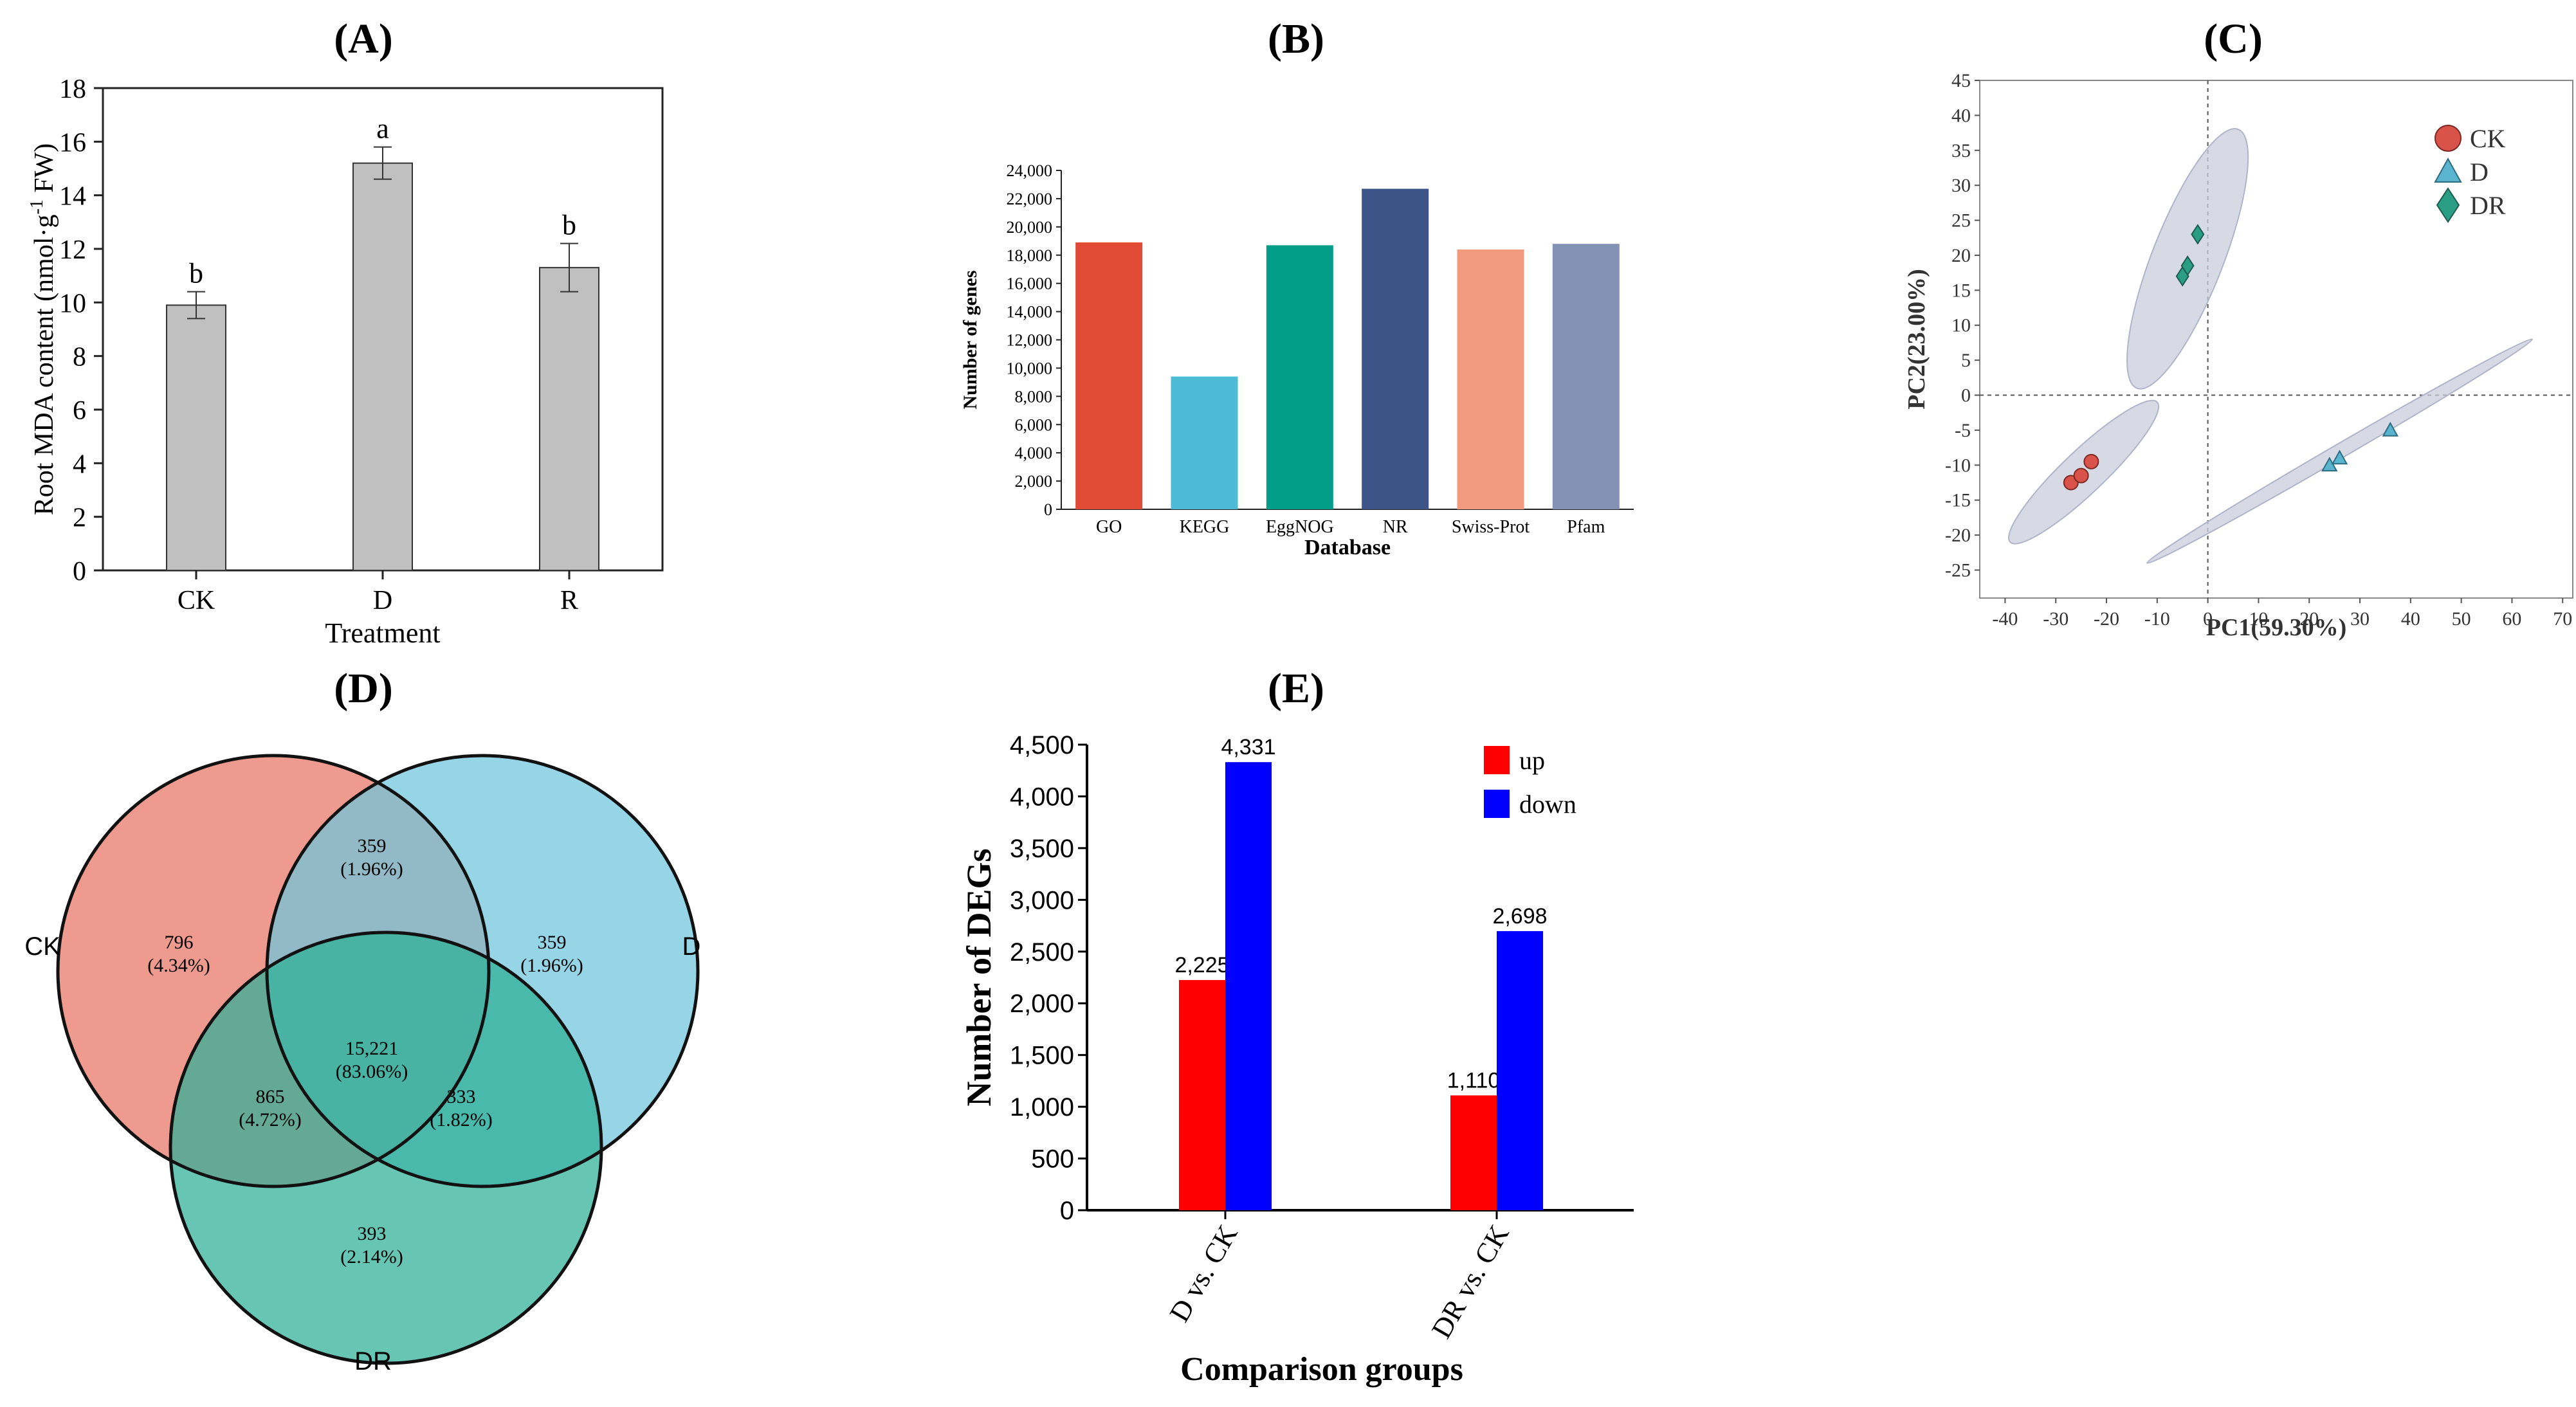 This screenshot has width=2576, height=1407. Describe the element at coordinates (2258, 619) in the screenshot. I see `x-tick-label: 10` at that location.